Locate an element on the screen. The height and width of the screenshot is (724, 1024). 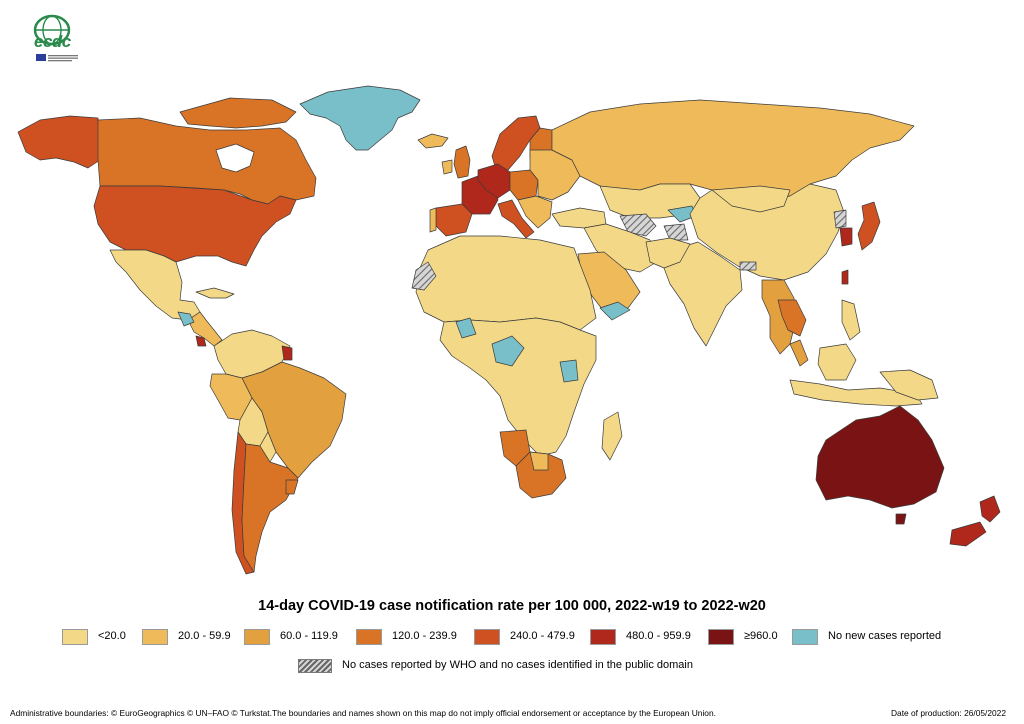
tasmania is located at coordinates (901, 519).